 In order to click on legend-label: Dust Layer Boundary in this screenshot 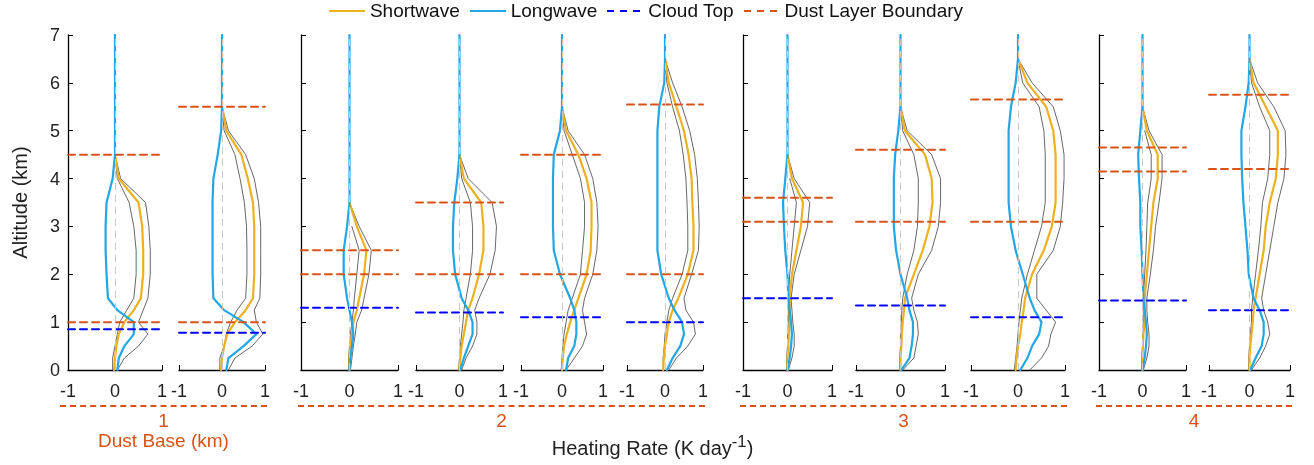, I will do `click(874, 11)`.